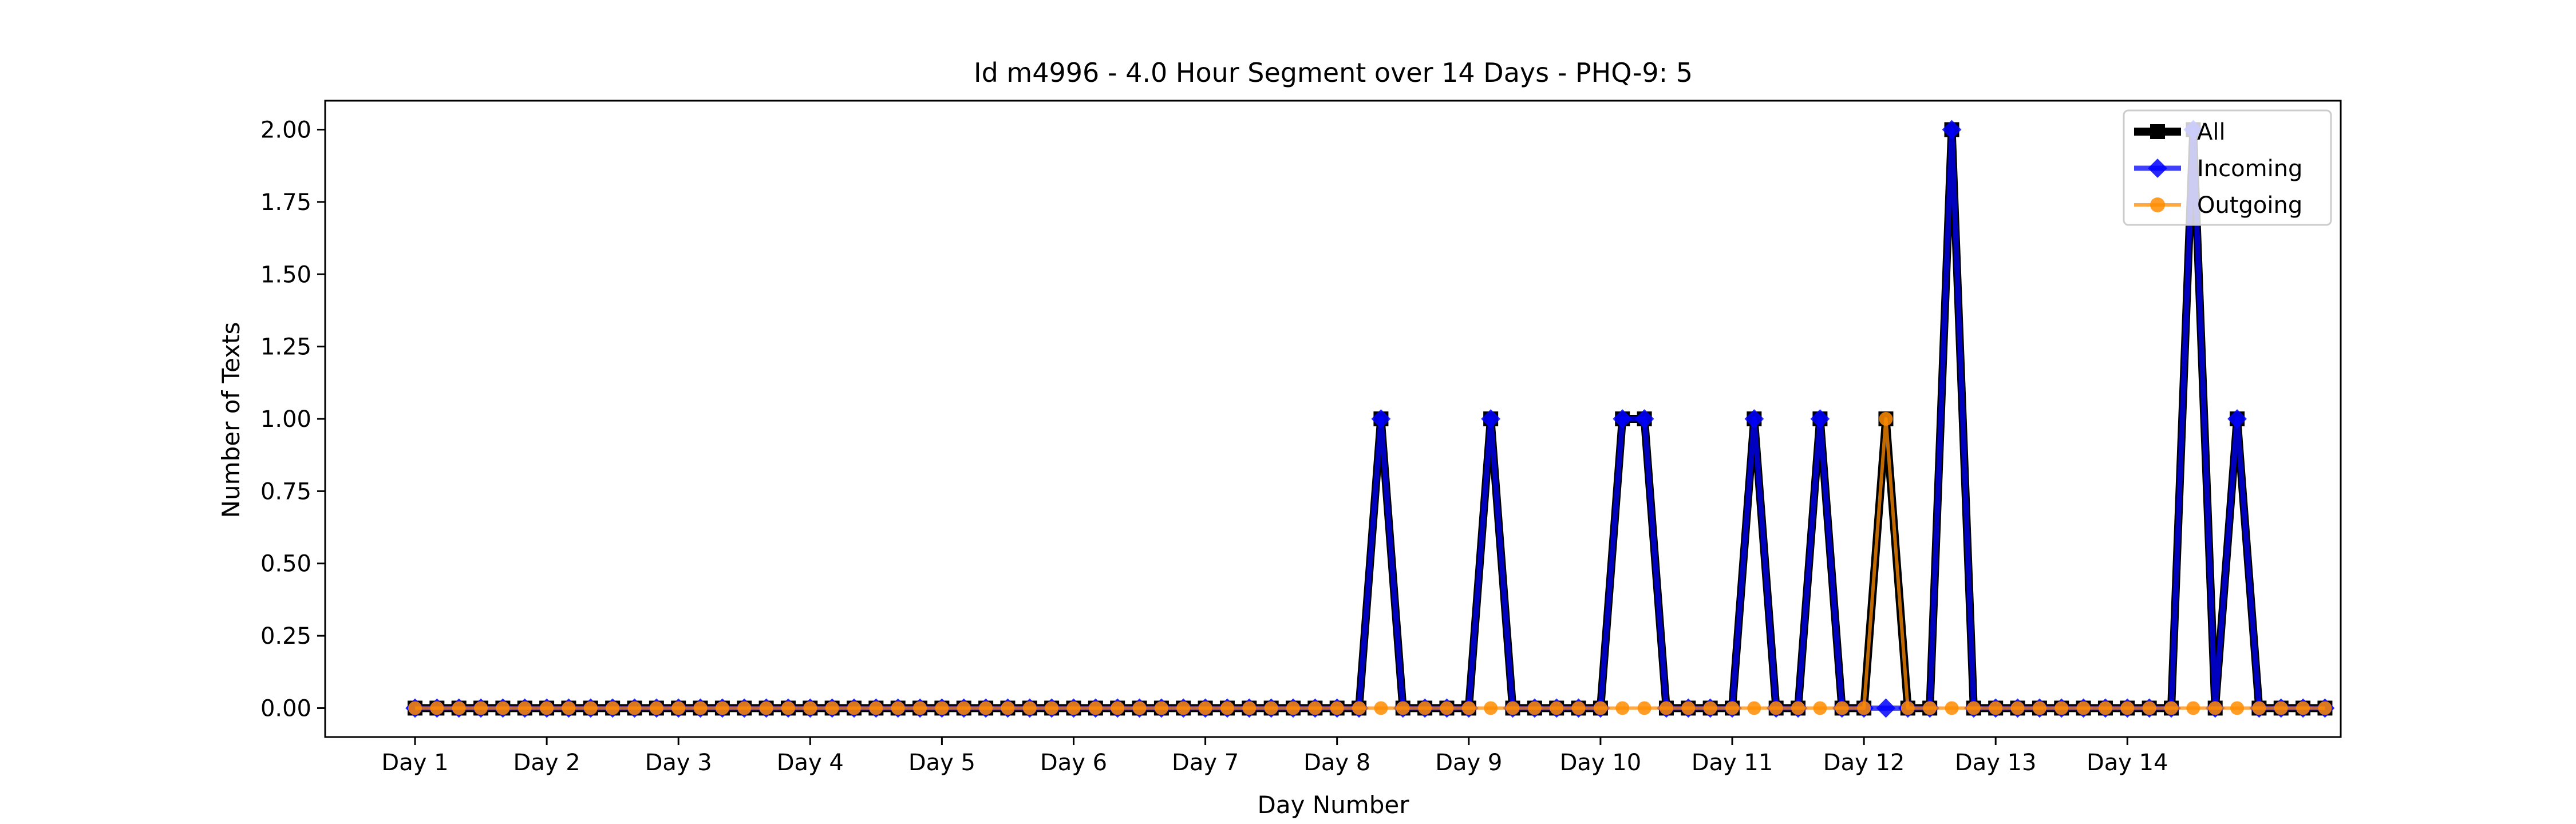 This screenshot has width=2576, height=824. I want to click on x-tick-label: Day 7, so click(1205, 763).